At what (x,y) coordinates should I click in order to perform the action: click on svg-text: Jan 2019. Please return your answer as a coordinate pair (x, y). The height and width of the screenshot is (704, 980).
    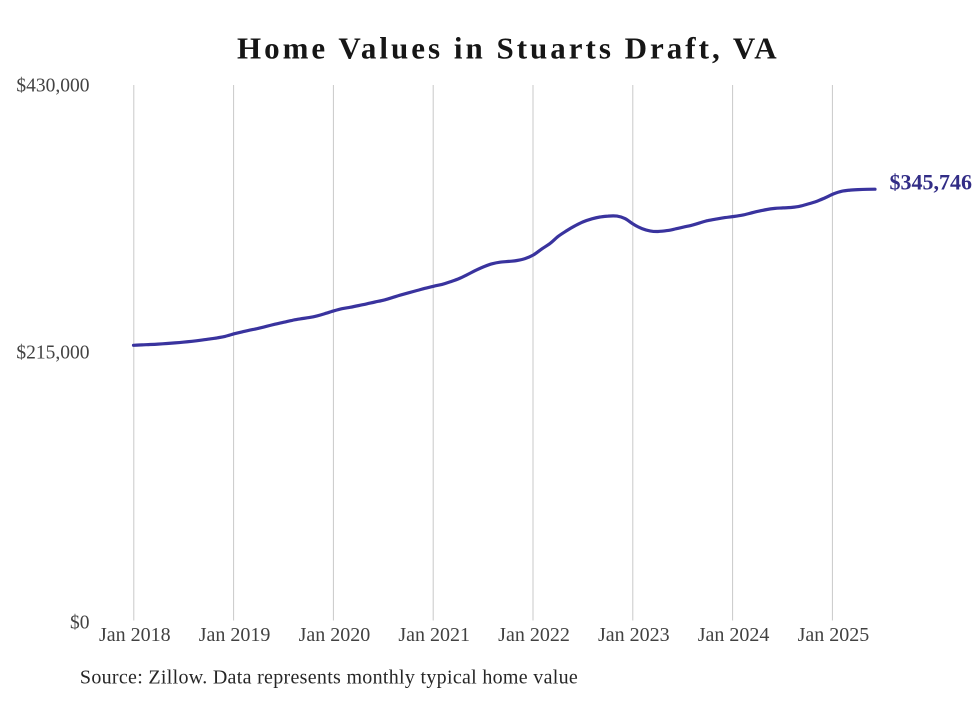
    Looking at the image, I should click on (235, 635).